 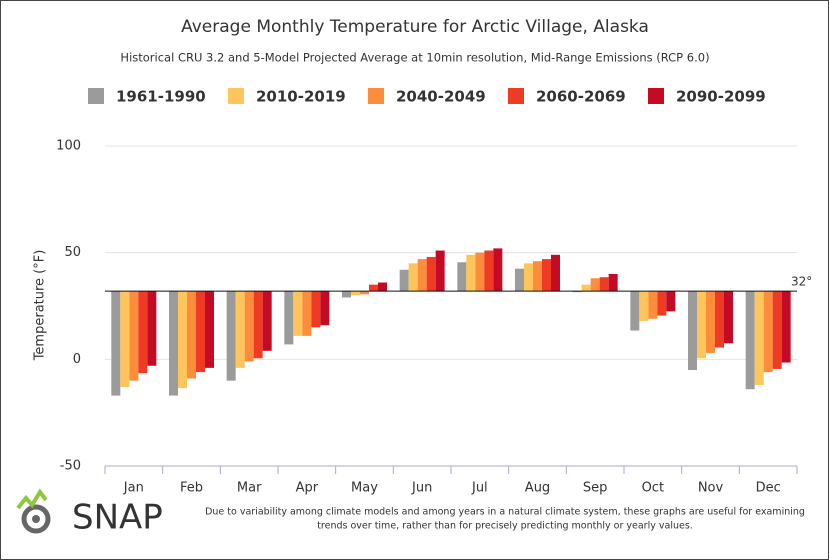 I want to click on y-axis-label: Temperature (°F), so click(x=40, y=306).